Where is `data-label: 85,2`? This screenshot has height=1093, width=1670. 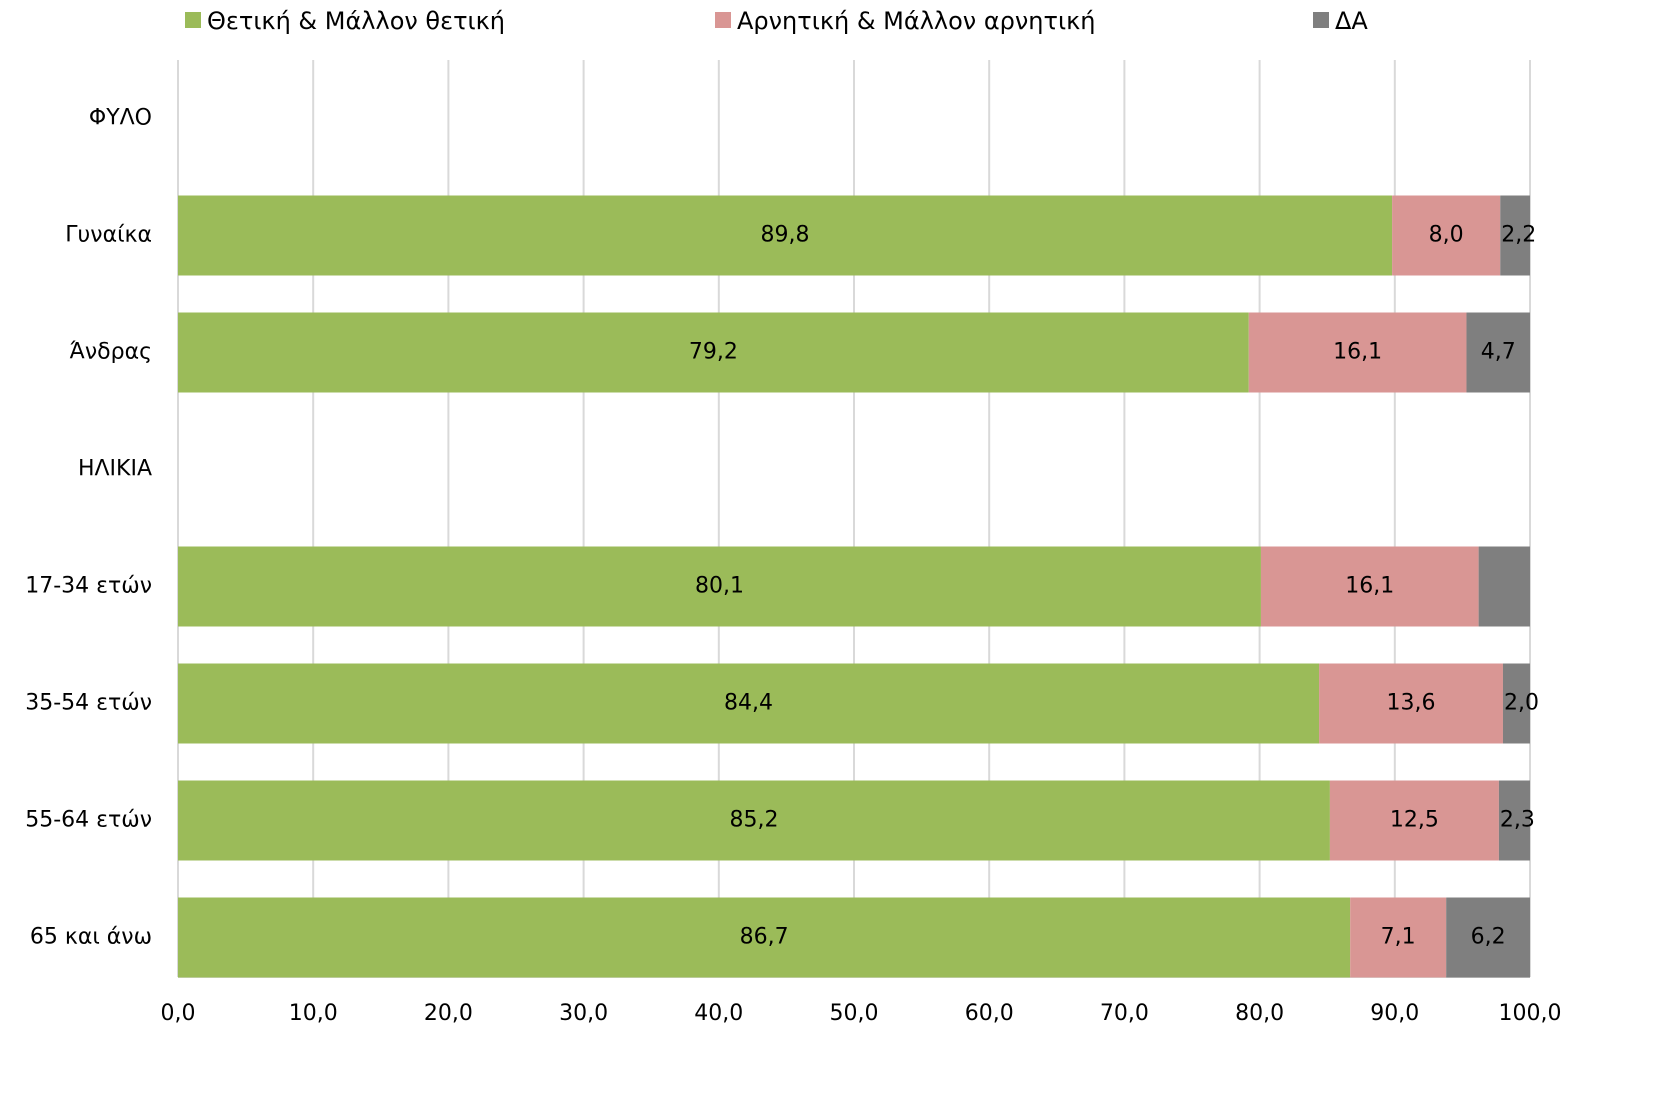
data-label: 85,2 is located at coordinates (753, 820).